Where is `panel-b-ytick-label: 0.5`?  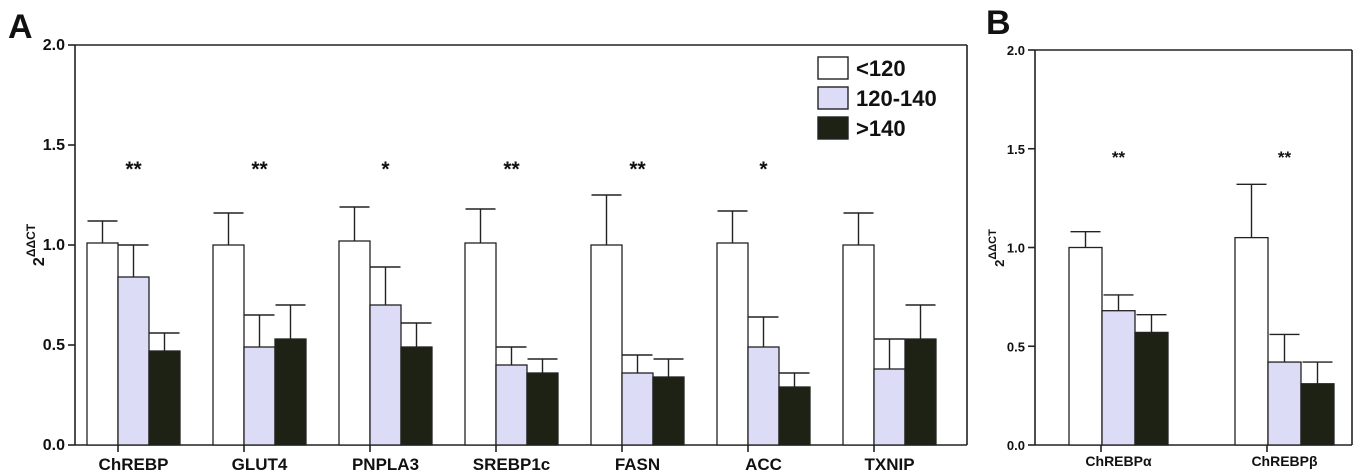
panel-b-ytick-label: 0.5 is located at coordinates (1016, 346).